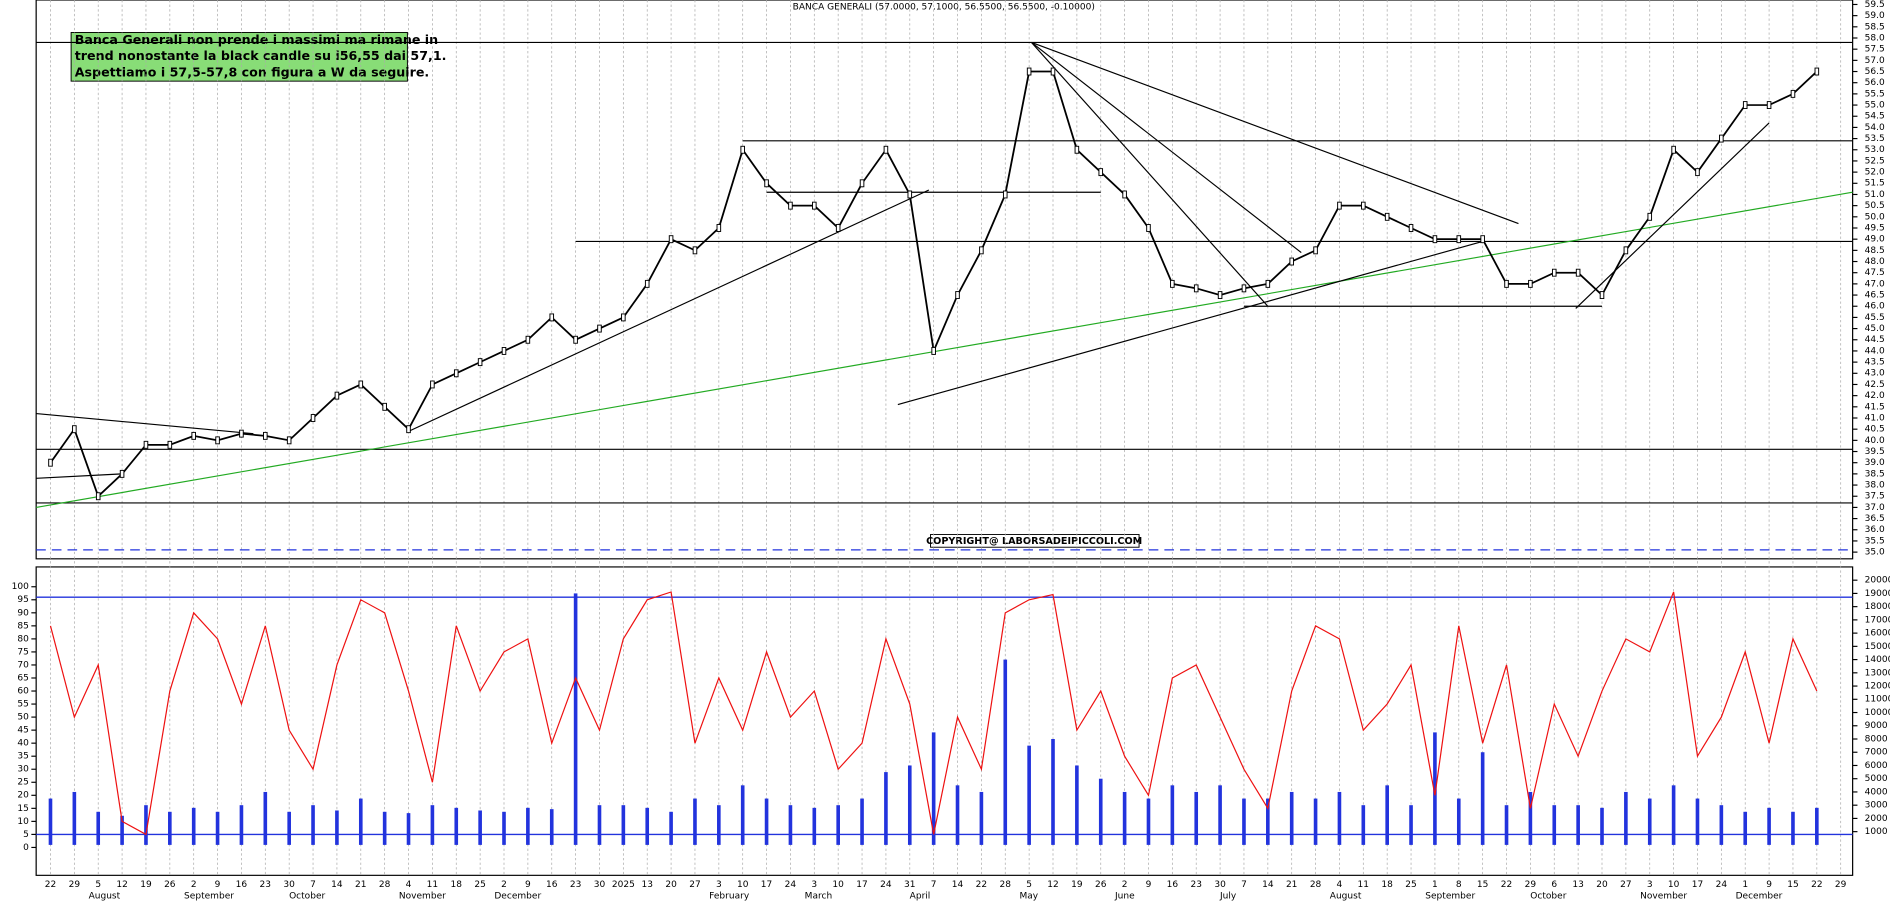 This screenshot has width=1890, height=902. Describe the element at coordinates (121, 885) in the screenshot. I see `x-tick-label: 12` at that location.